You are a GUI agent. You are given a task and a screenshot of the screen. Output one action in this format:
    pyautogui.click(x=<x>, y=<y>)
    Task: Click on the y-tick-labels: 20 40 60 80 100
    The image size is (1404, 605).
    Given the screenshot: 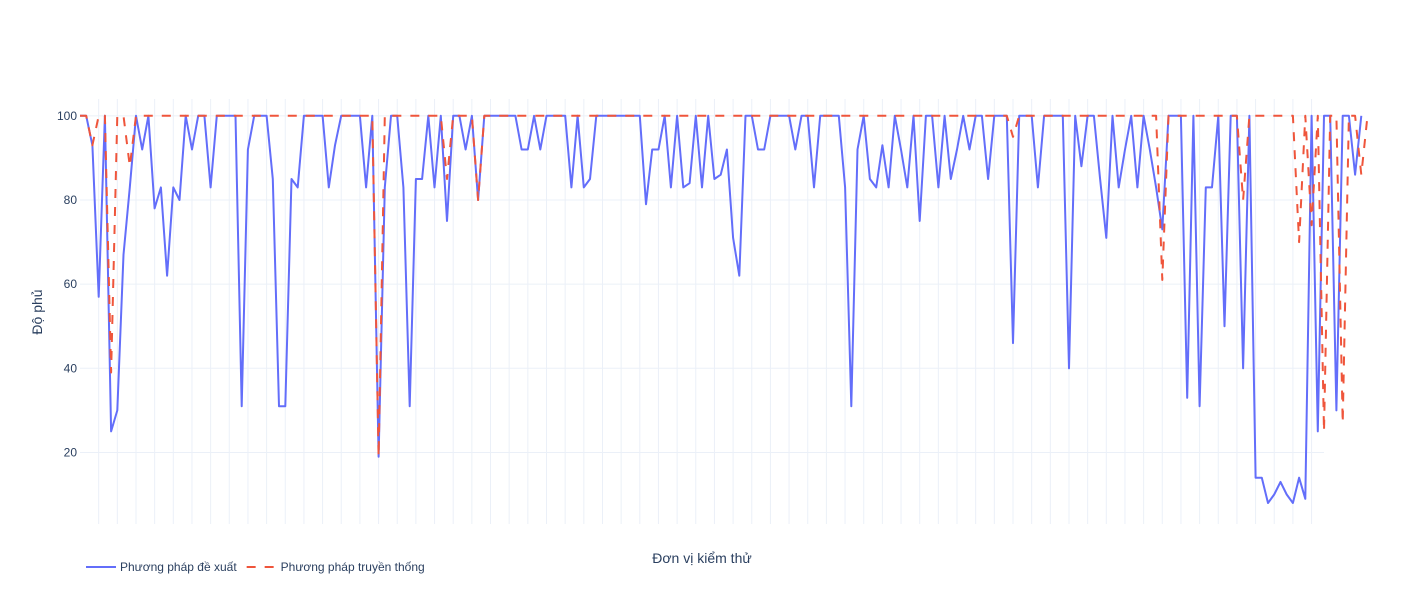 What is the action you would take?
    pyautogui.click(x=67, y=284)
    